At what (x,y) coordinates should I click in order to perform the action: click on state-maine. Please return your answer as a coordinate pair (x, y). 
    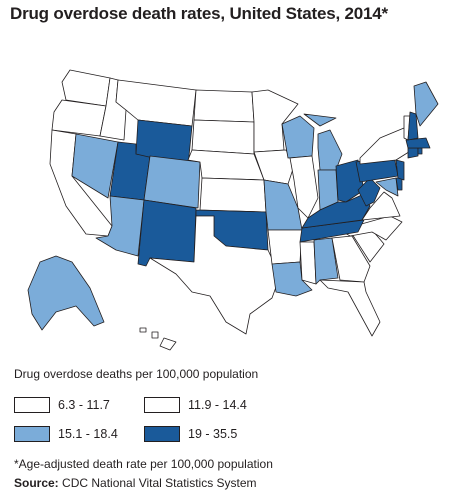
    Looking at the image, I should click on (426, 104).